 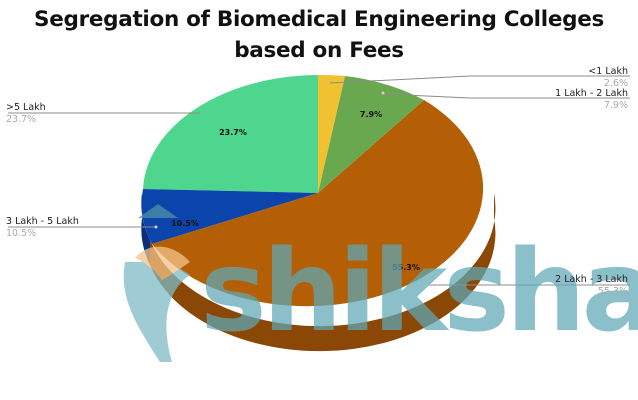 I want to click on label-2-3-lakh: 2 Lakh - 3 Lakh 55.3%, so click(x=591, y=285).